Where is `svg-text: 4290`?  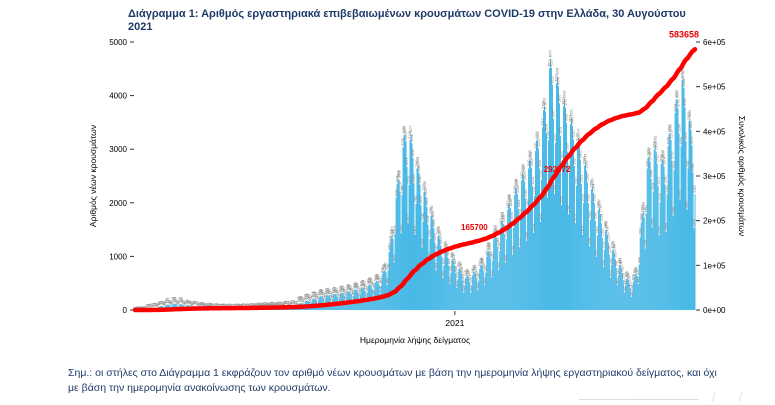 svg-text: 4290 is located at coordinates (682, 75).